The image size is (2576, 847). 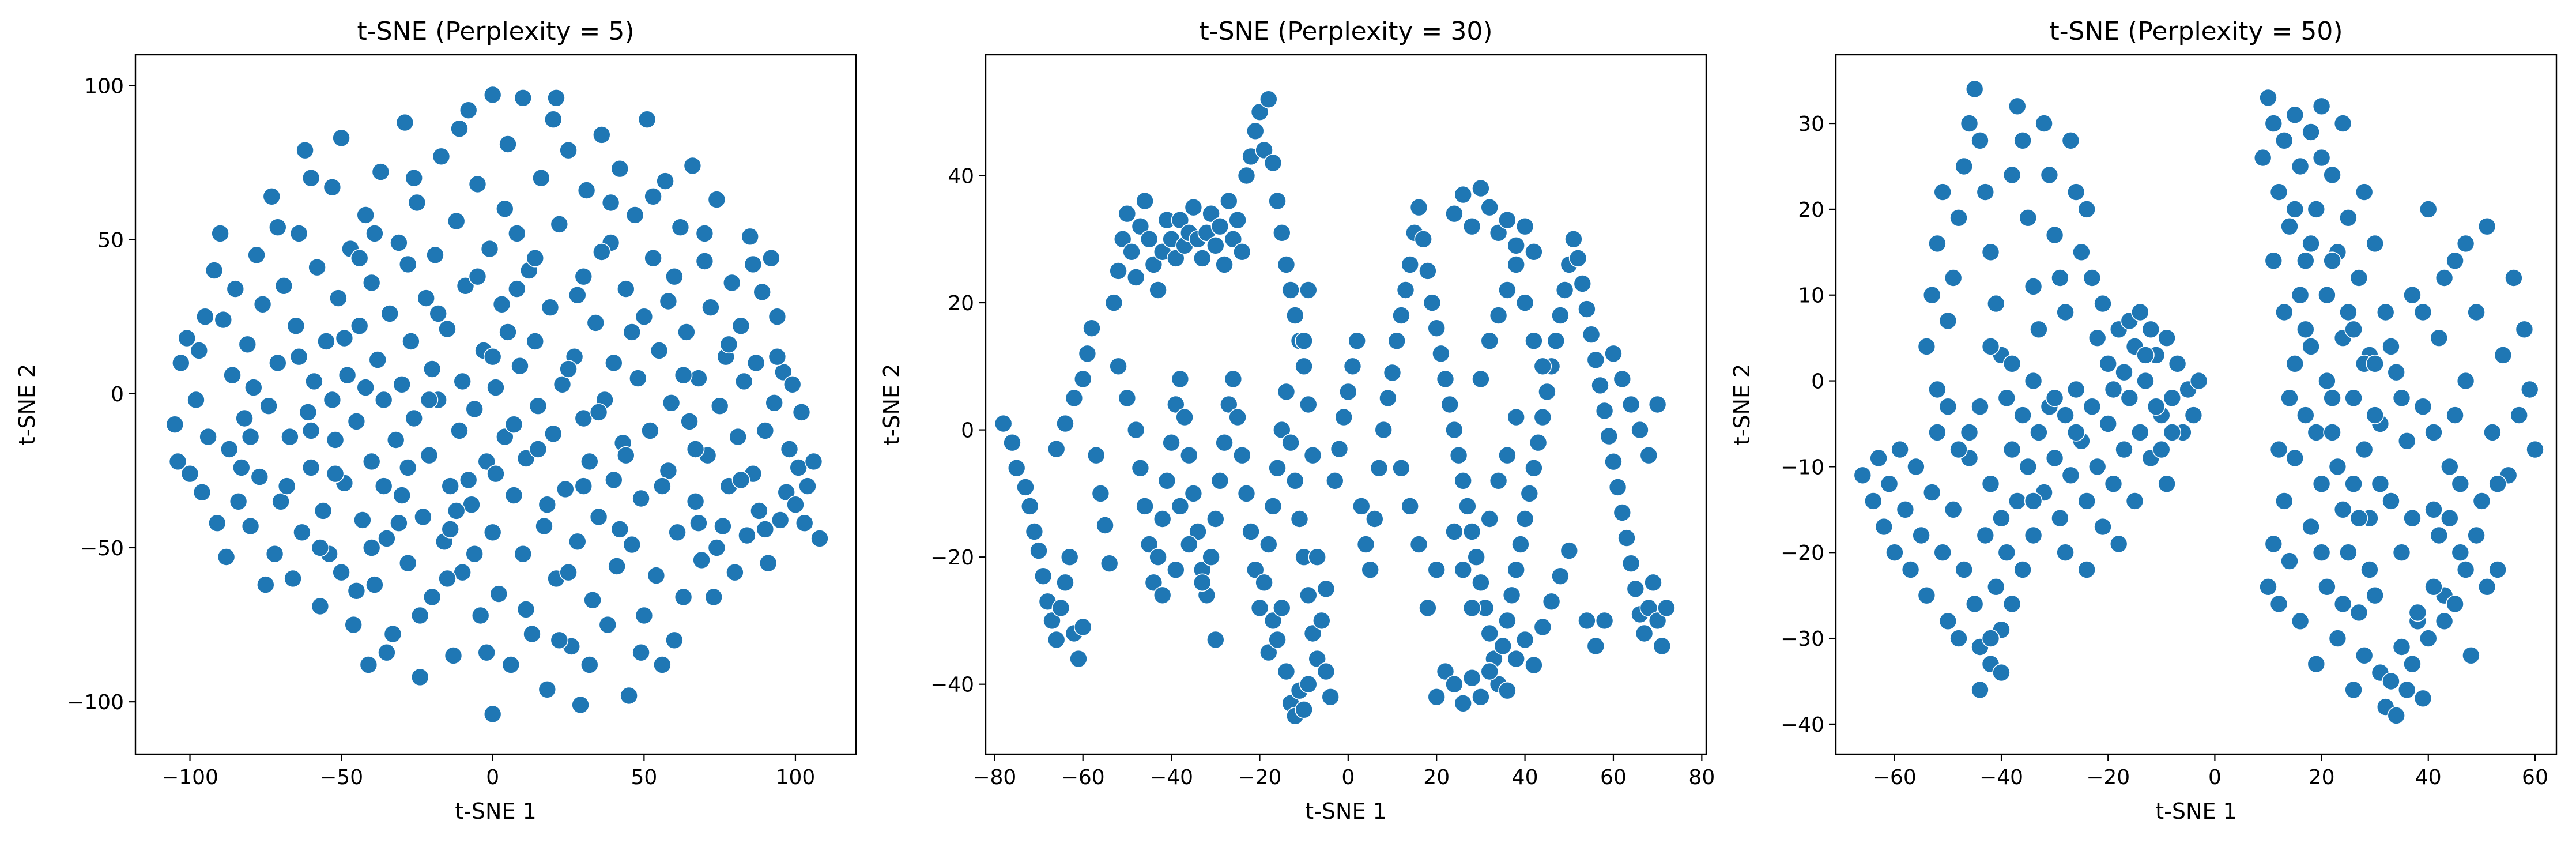 I want to click on chart-title: t-SNE (Perplexity = 50), so click(x=2196, y=31).